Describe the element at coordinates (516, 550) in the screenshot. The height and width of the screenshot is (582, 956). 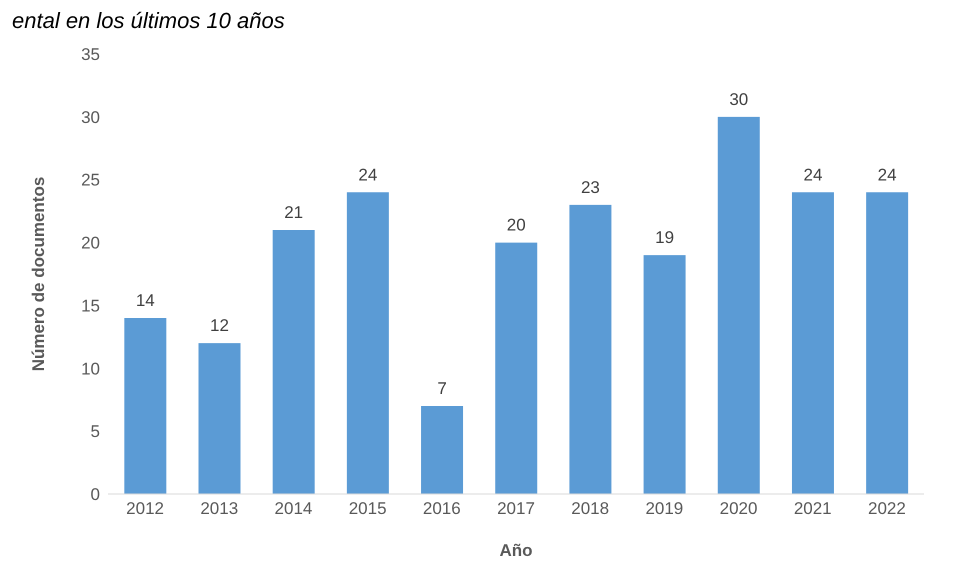
I see `x-axis-title: Año` at that location.